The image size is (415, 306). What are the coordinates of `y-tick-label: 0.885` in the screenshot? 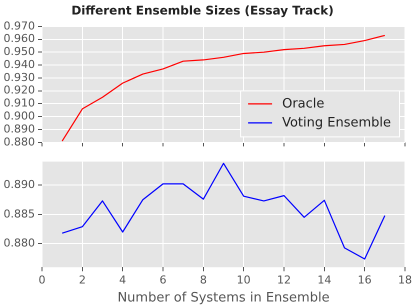 It's located at (19, 213).